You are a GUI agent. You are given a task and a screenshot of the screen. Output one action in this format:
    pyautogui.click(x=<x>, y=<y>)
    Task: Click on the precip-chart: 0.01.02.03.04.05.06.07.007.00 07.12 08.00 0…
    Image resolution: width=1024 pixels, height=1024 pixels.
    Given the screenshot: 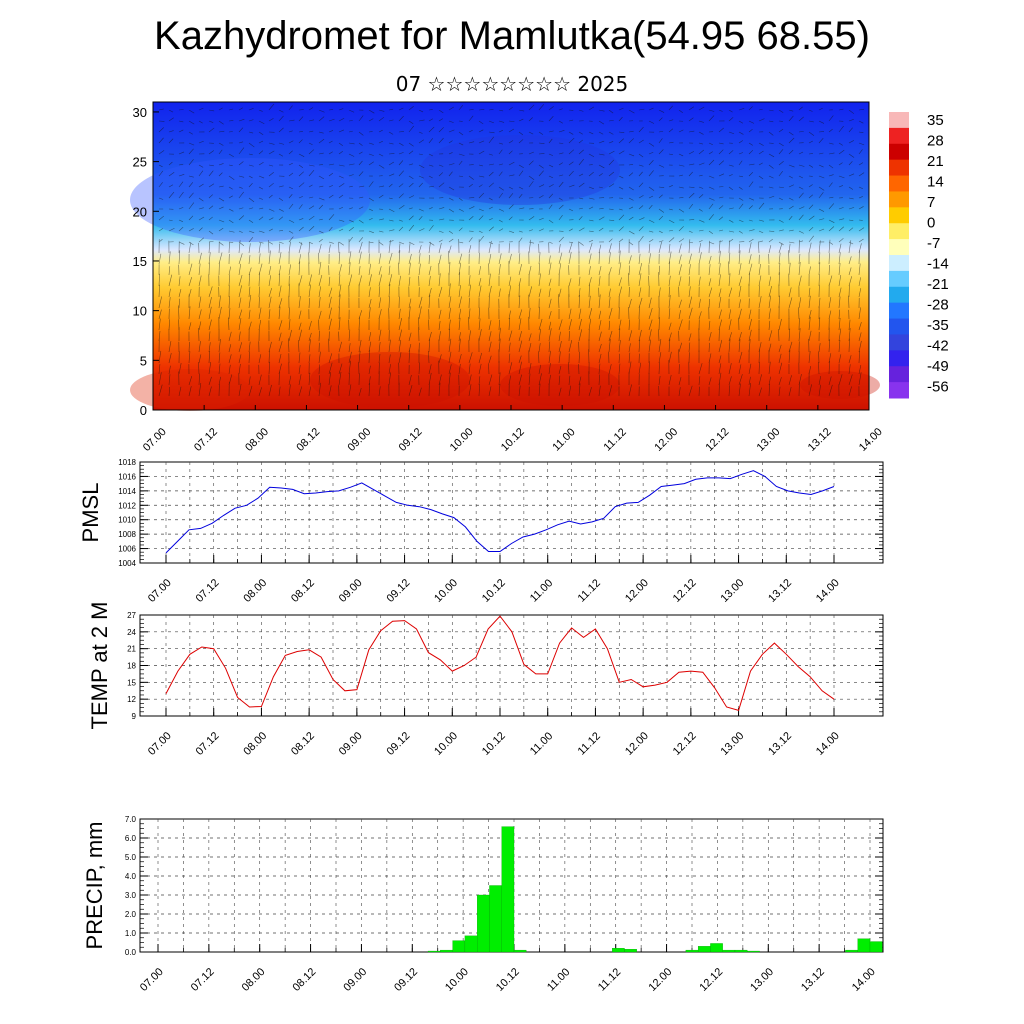 What is the action you would take?
    pyautogui.click(x=483, y=904)
    